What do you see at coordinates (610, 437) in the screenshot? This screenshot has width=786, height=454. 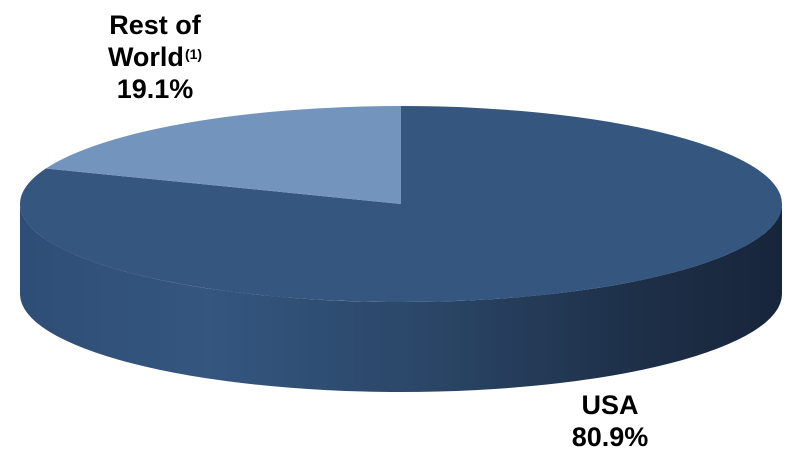 I see `usa-value: 80.9%` at bounding box center [610, 437].